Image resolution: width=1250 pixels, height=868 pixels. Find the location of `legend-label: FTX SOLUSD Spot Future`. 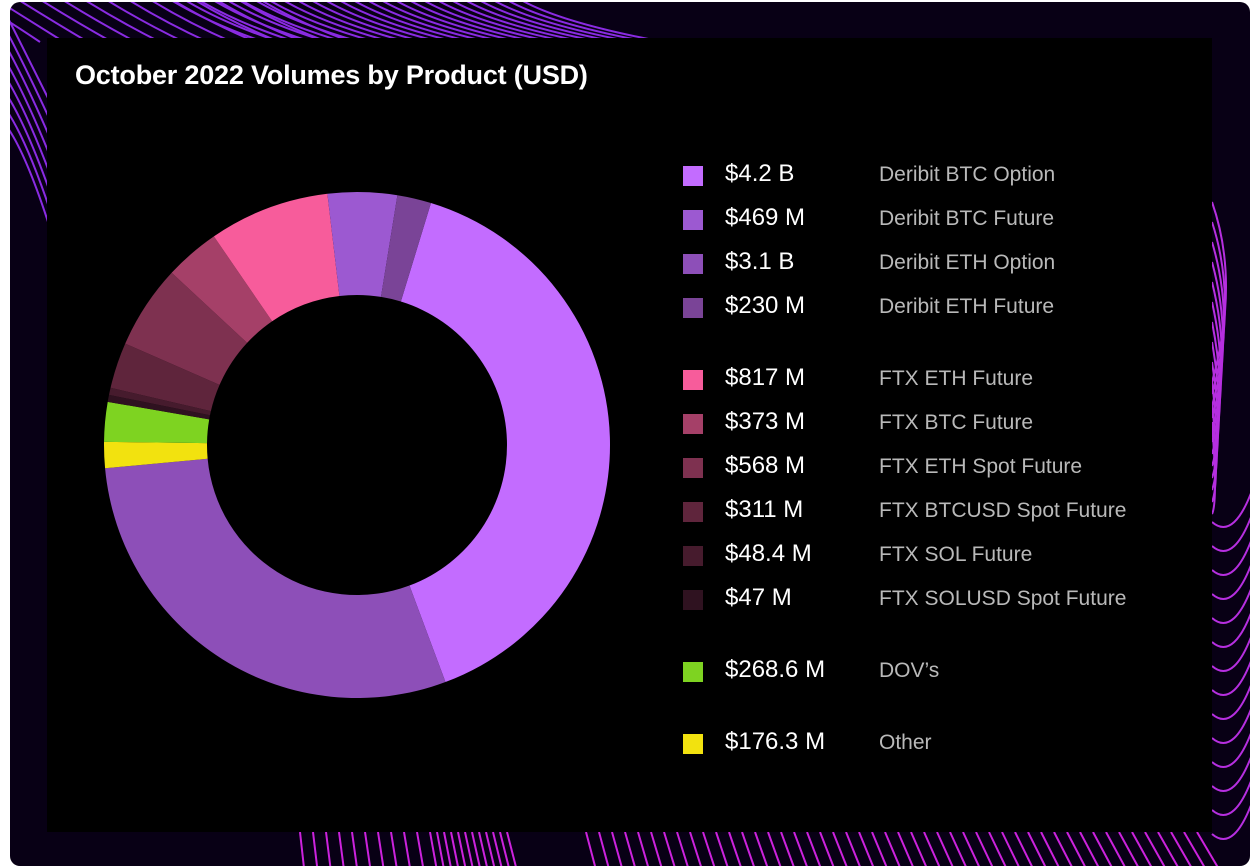

legend-label: FTX SOLUSD Spot Future is located at coordinates (1003, 598).